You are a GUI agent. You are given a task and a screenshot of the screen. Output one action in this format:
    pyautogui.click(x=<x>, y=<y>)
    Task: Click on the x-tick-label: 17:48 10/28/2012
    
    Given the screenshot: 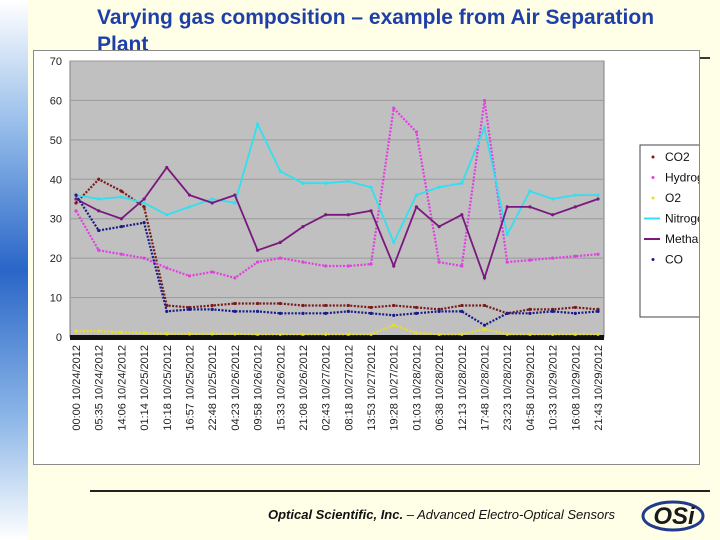 What is the action you would take?
    pyautogui.click(x=486, y=388)
    